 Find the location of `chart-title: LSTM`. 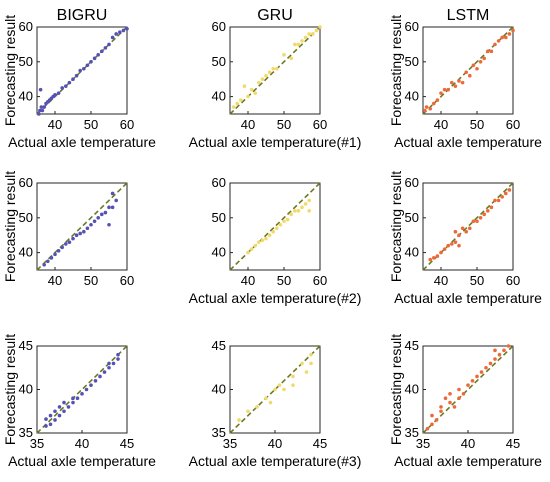

chart-title: LSTM is located at coordinates (468, 15).